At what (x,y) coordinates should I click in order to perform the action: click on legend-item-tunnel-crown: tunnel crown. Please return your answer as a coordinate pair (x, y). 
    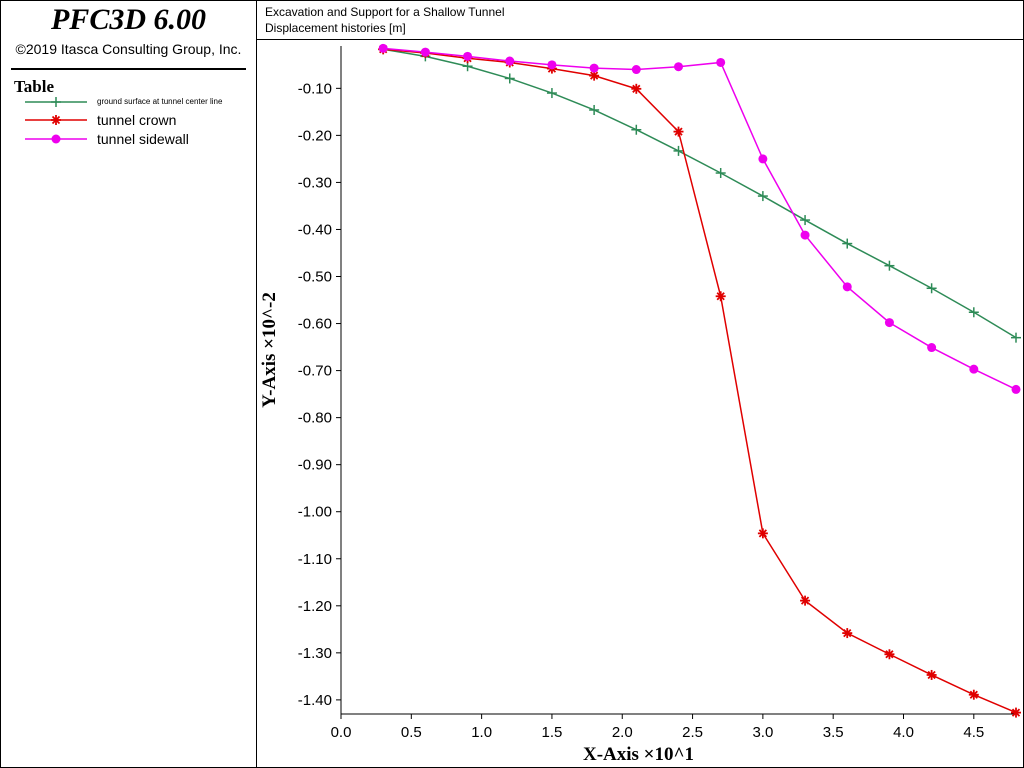
    Looking at the image, I should click on (138, 120).